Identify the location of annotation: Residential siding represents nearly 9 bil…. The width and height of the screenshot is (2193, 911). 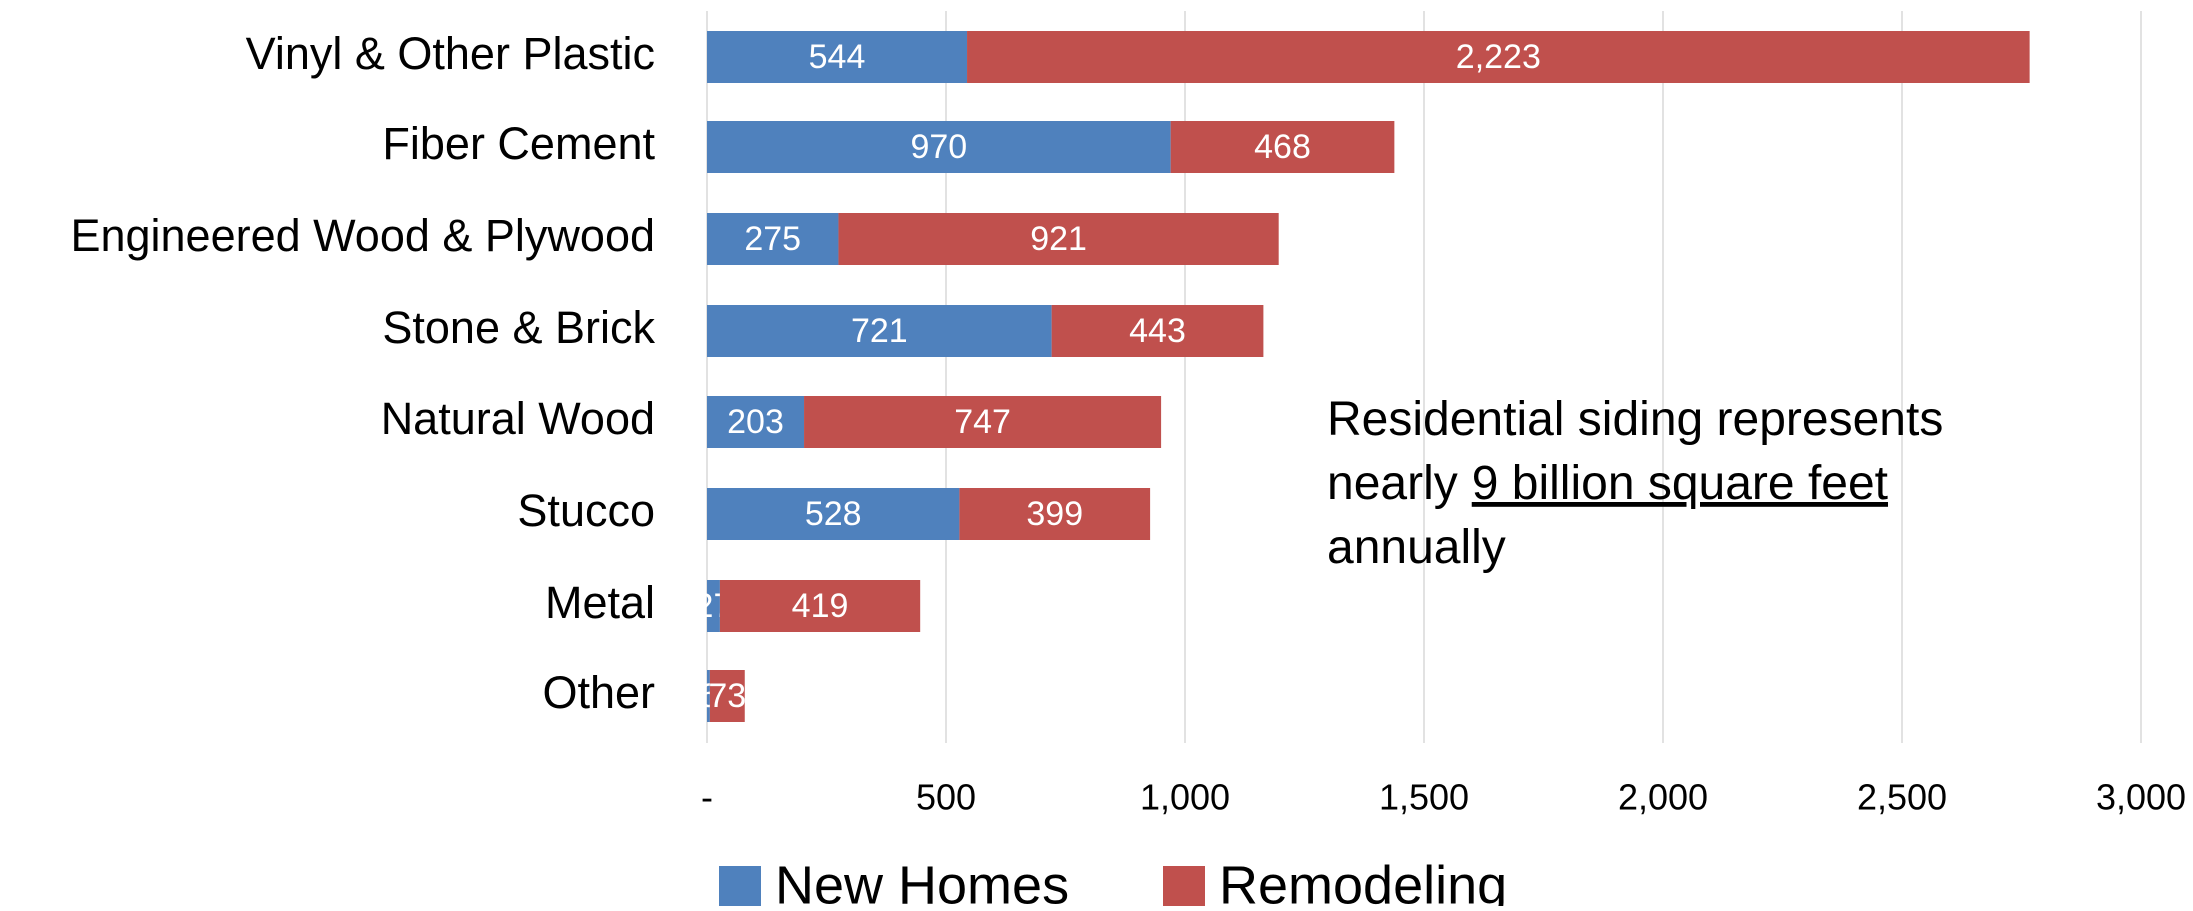
(1635, 483).